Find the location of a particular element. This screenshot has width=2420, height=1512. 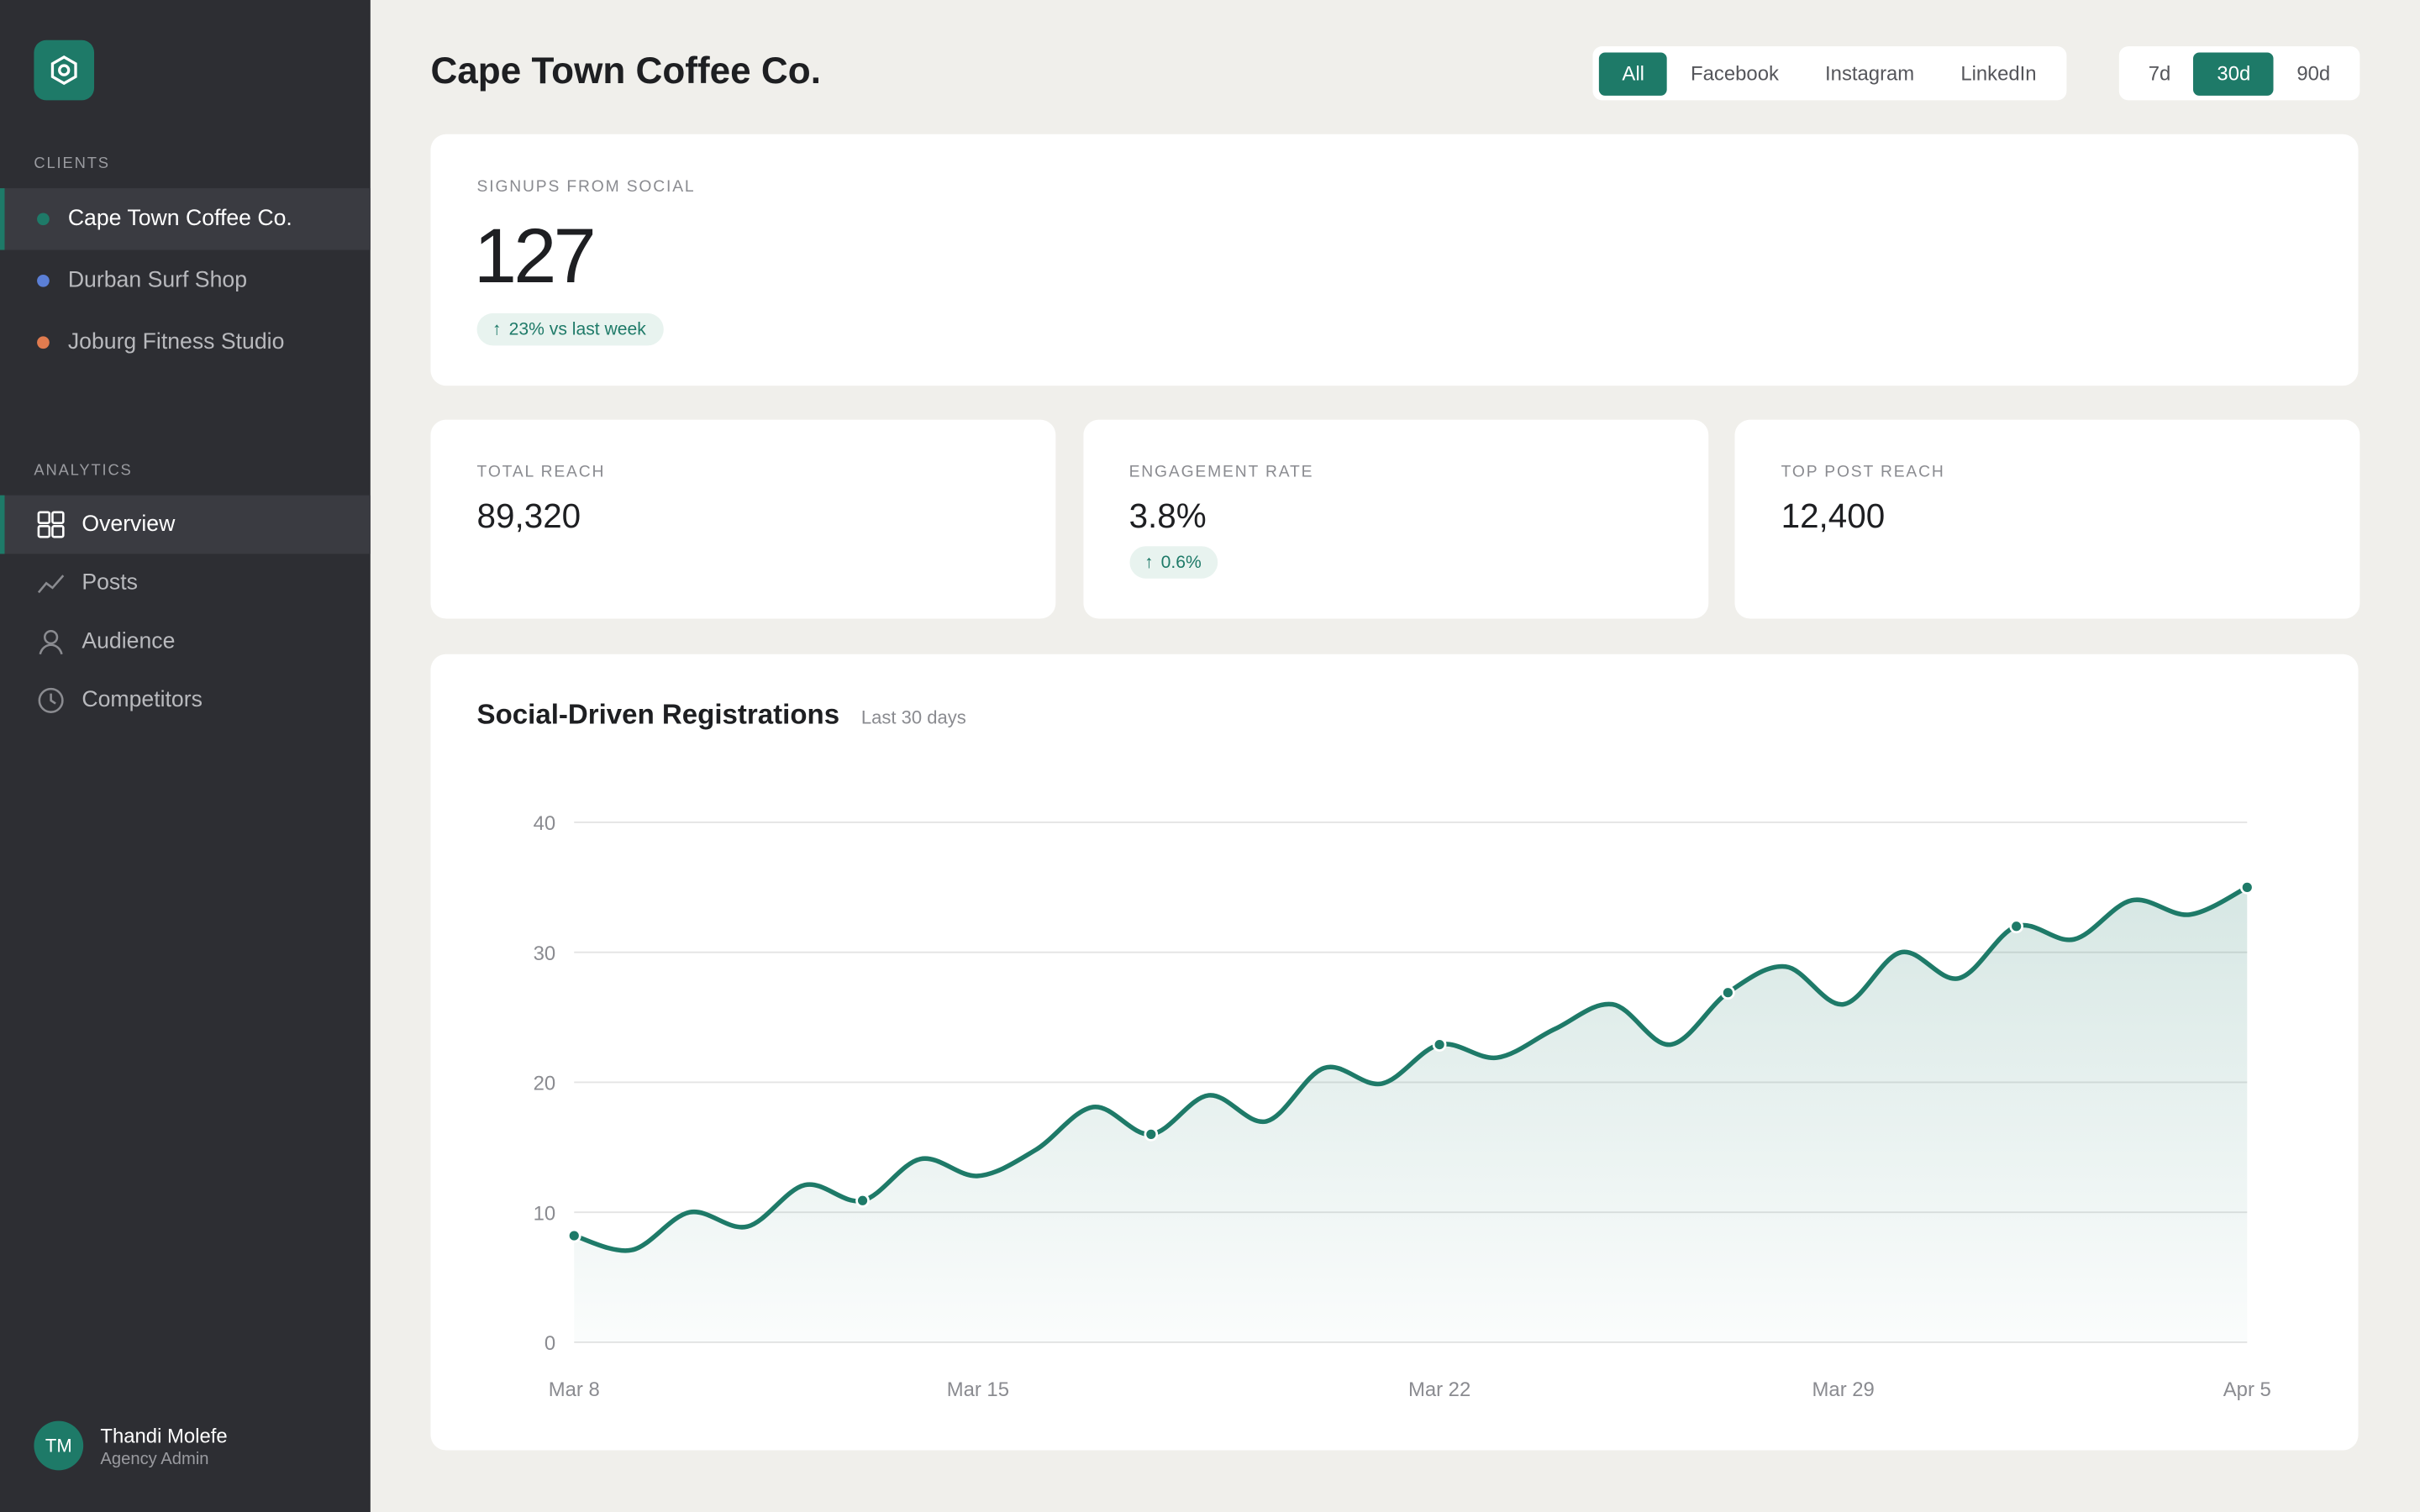

stat-value: 3.8% is located at coordinates (1167, 516).